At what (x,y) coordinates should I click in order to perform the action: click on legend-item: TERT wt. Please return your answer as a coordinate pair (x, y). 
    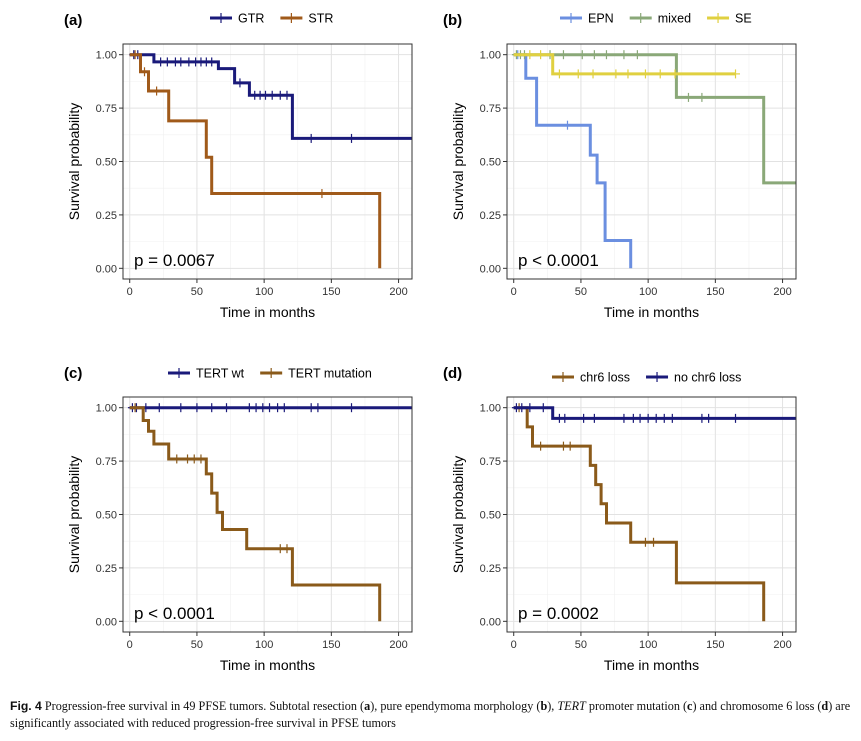
    Looking at the image, I should click on (206, 374).